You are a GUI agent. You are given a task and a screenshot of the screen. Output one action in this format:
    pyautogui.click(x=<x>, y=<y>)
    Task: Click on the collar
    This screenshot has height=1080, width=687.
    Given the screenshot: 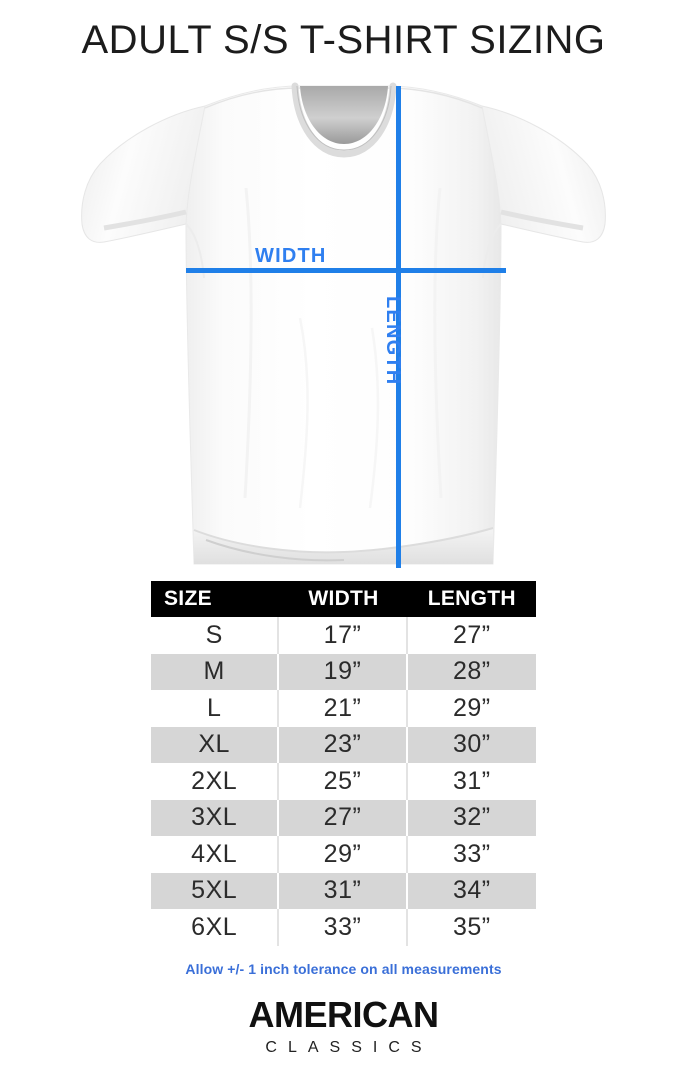 What is the action you would take?
    pyautogui.click(x=344, y=120)
    